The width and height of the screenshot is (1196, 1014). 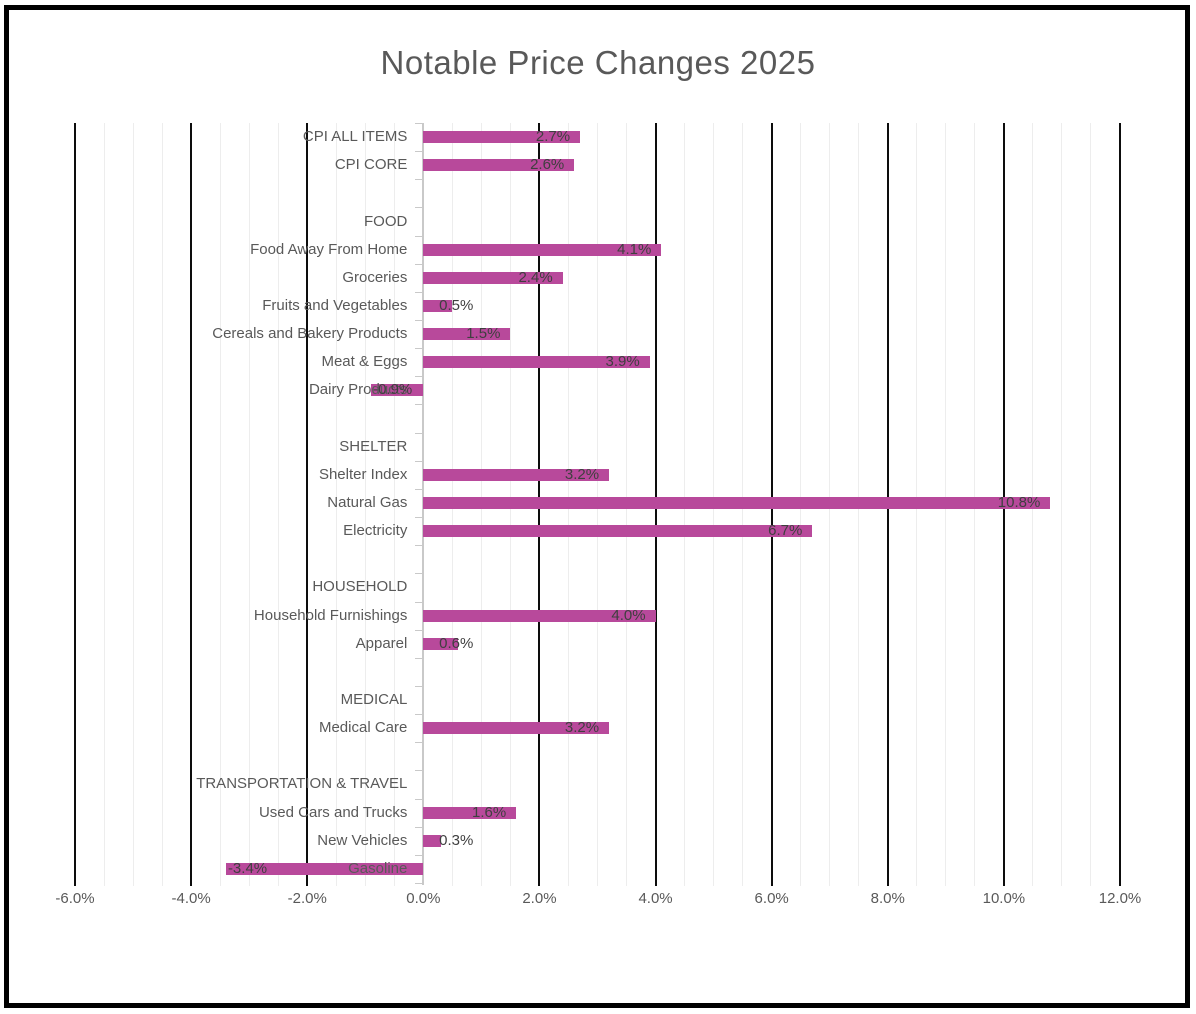 What do you see at coordinates (516, 728) in the screenshot?
I see `bar-medical-care` at bounding box center [516, 728].